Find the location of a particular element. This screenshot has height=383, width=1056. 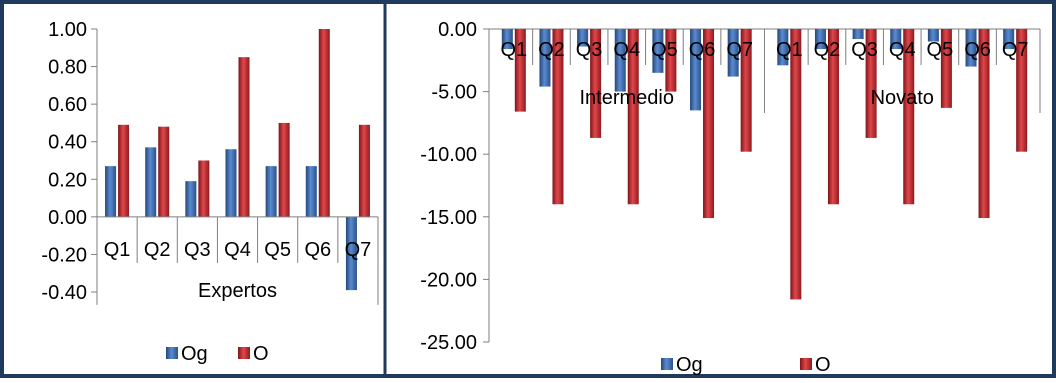

bar-intermedio-o-q2 is located at coordinates (558, 117).